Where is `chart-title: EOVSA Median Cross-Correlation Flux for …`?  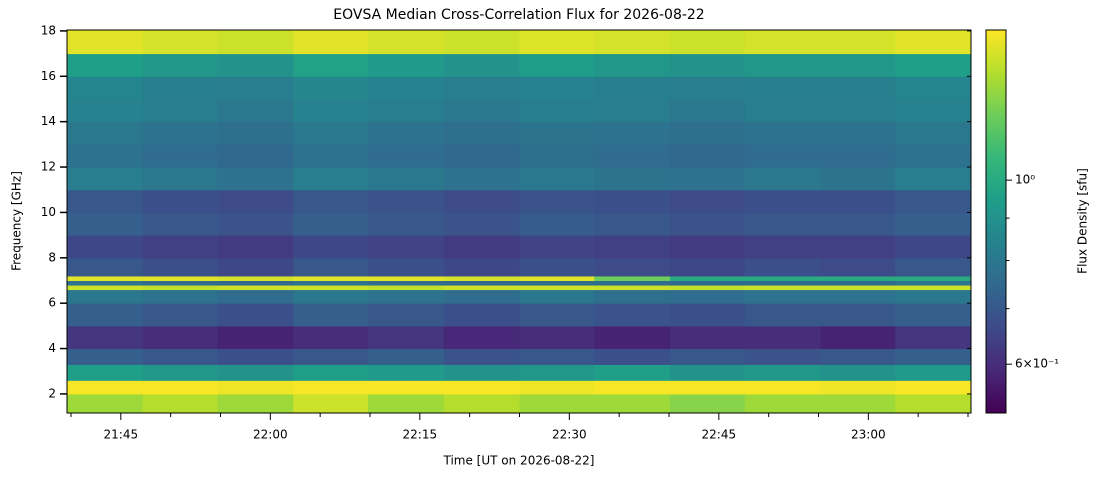
chart-title: EOVSA Median Cross-Correlation Flux for … is located at coordinates (518, 15).